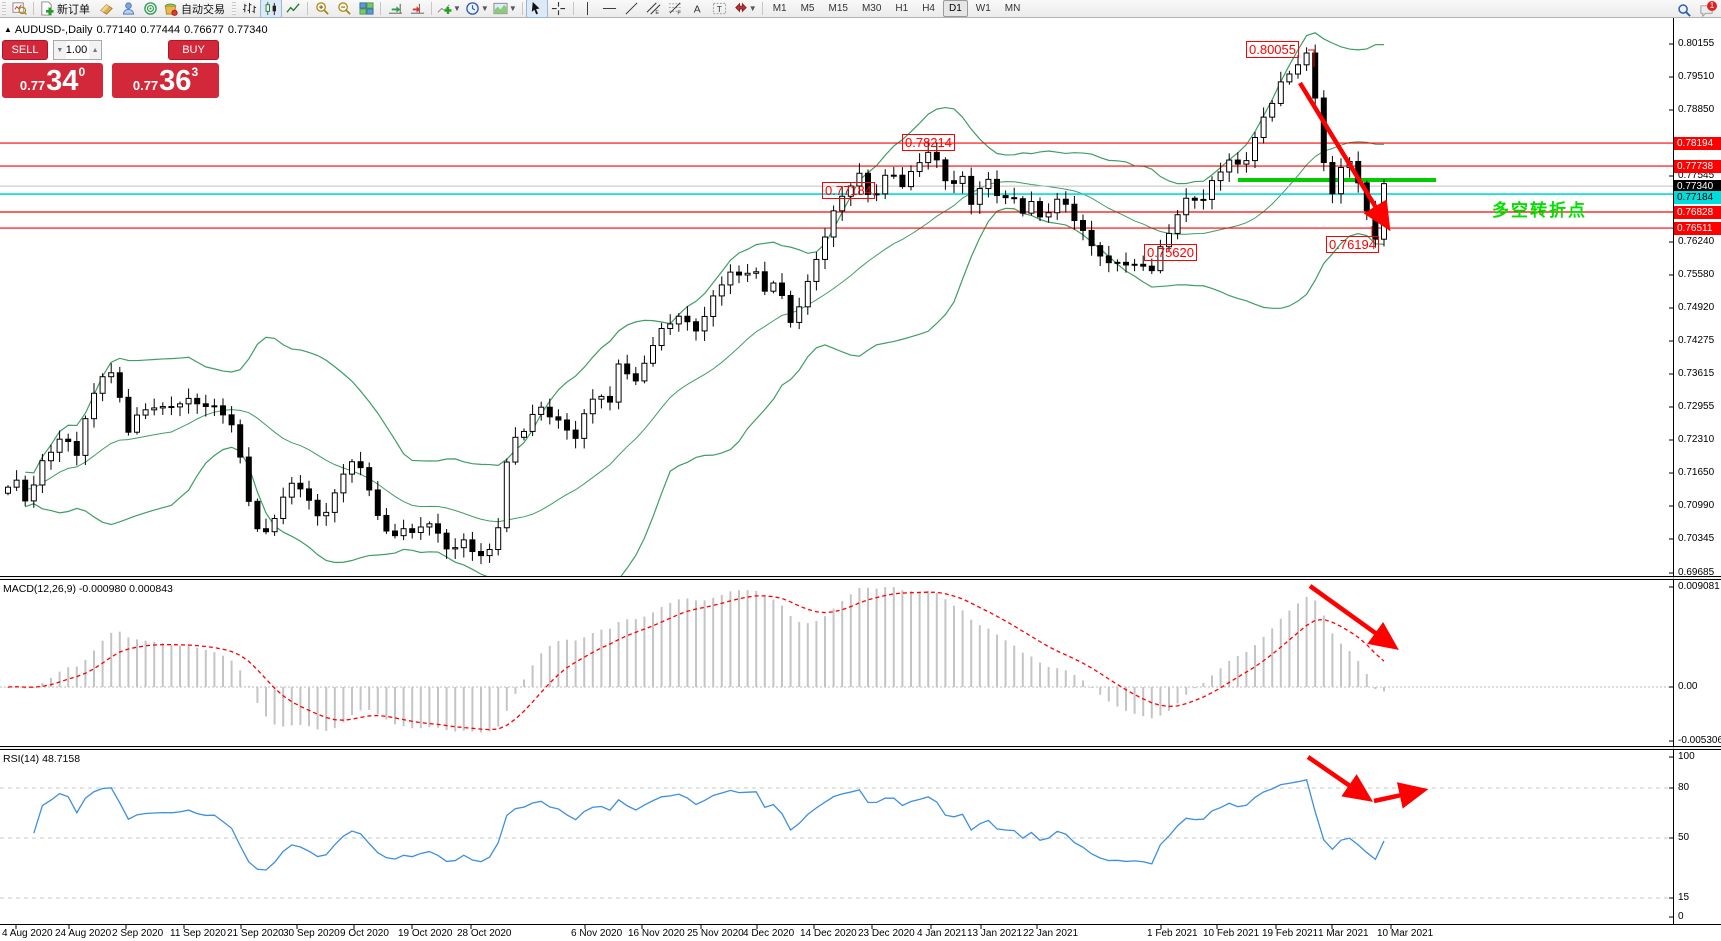 Image resolution: width=1721 pixels, height=941 pixels. What do you see at coordinates (828, 933) in the screenshot?
I see `date-label: 14 Dec 2020` at bounding box center [828, 933].